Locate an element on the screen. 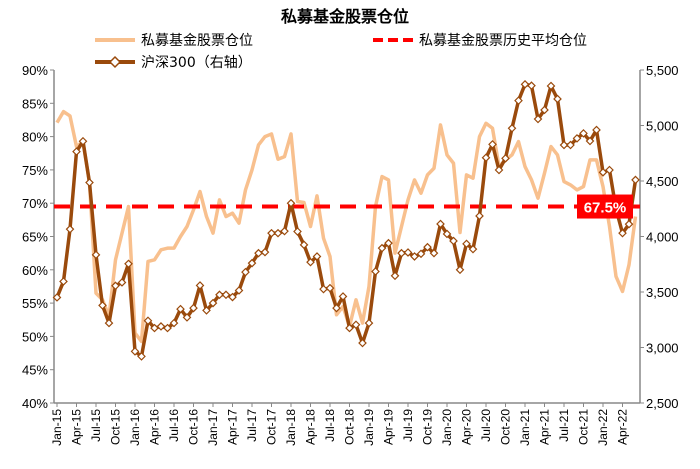  x-tick-label: Oct-19 is located at coordinates (428, 427).